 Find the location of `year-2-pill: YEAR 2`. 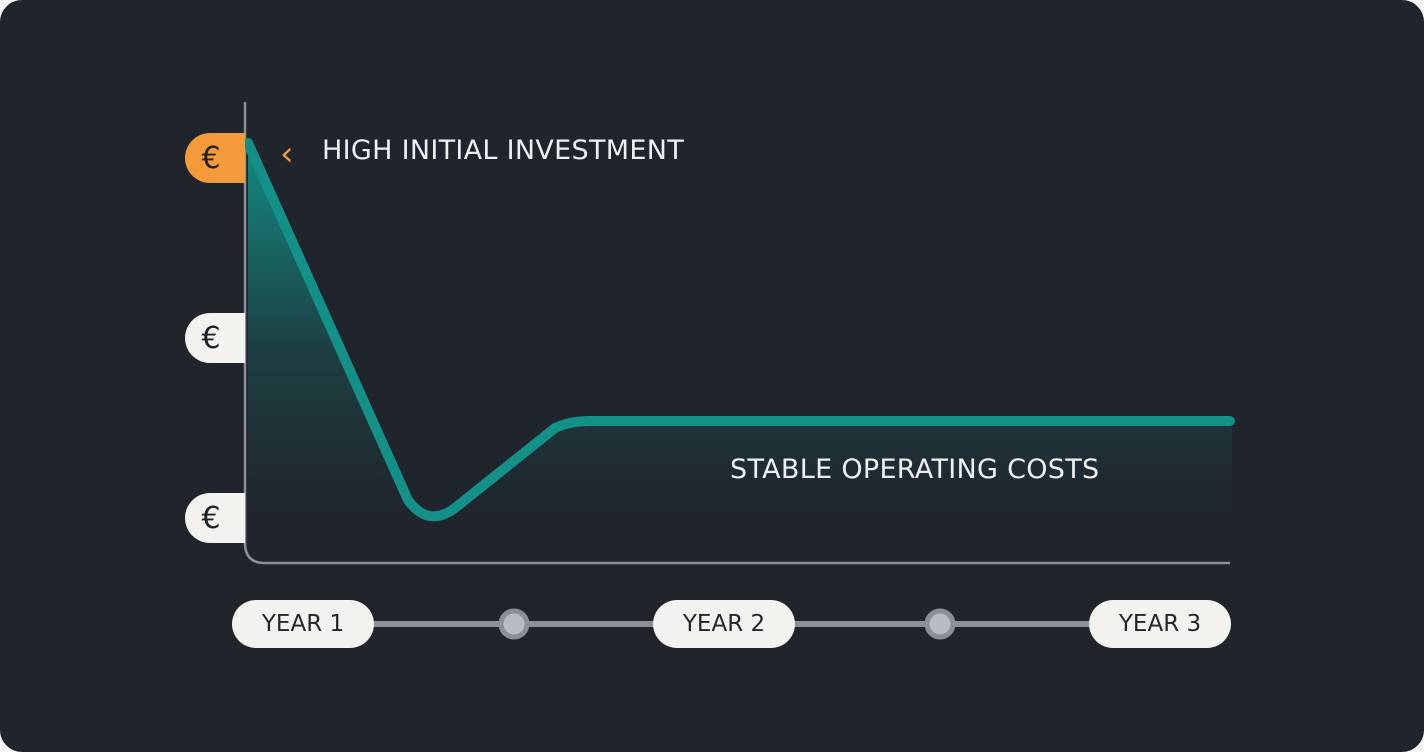

year-2-pill: YEAR 2 is located at coordinates (724, 624).